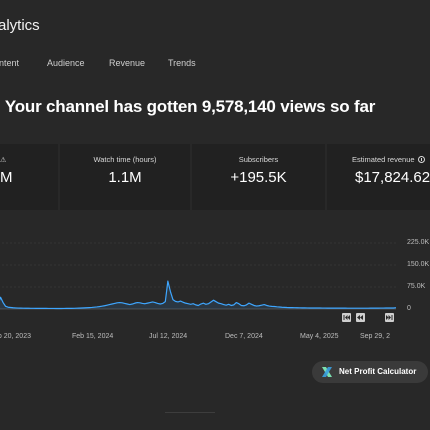 Image resolution: width=430 pixels, height=430 pixels. What do you see at coordinates (15, 336) in the screenshot?
I see `x-tick-label: ep 20, 2023` at bounding box center [15, 336].